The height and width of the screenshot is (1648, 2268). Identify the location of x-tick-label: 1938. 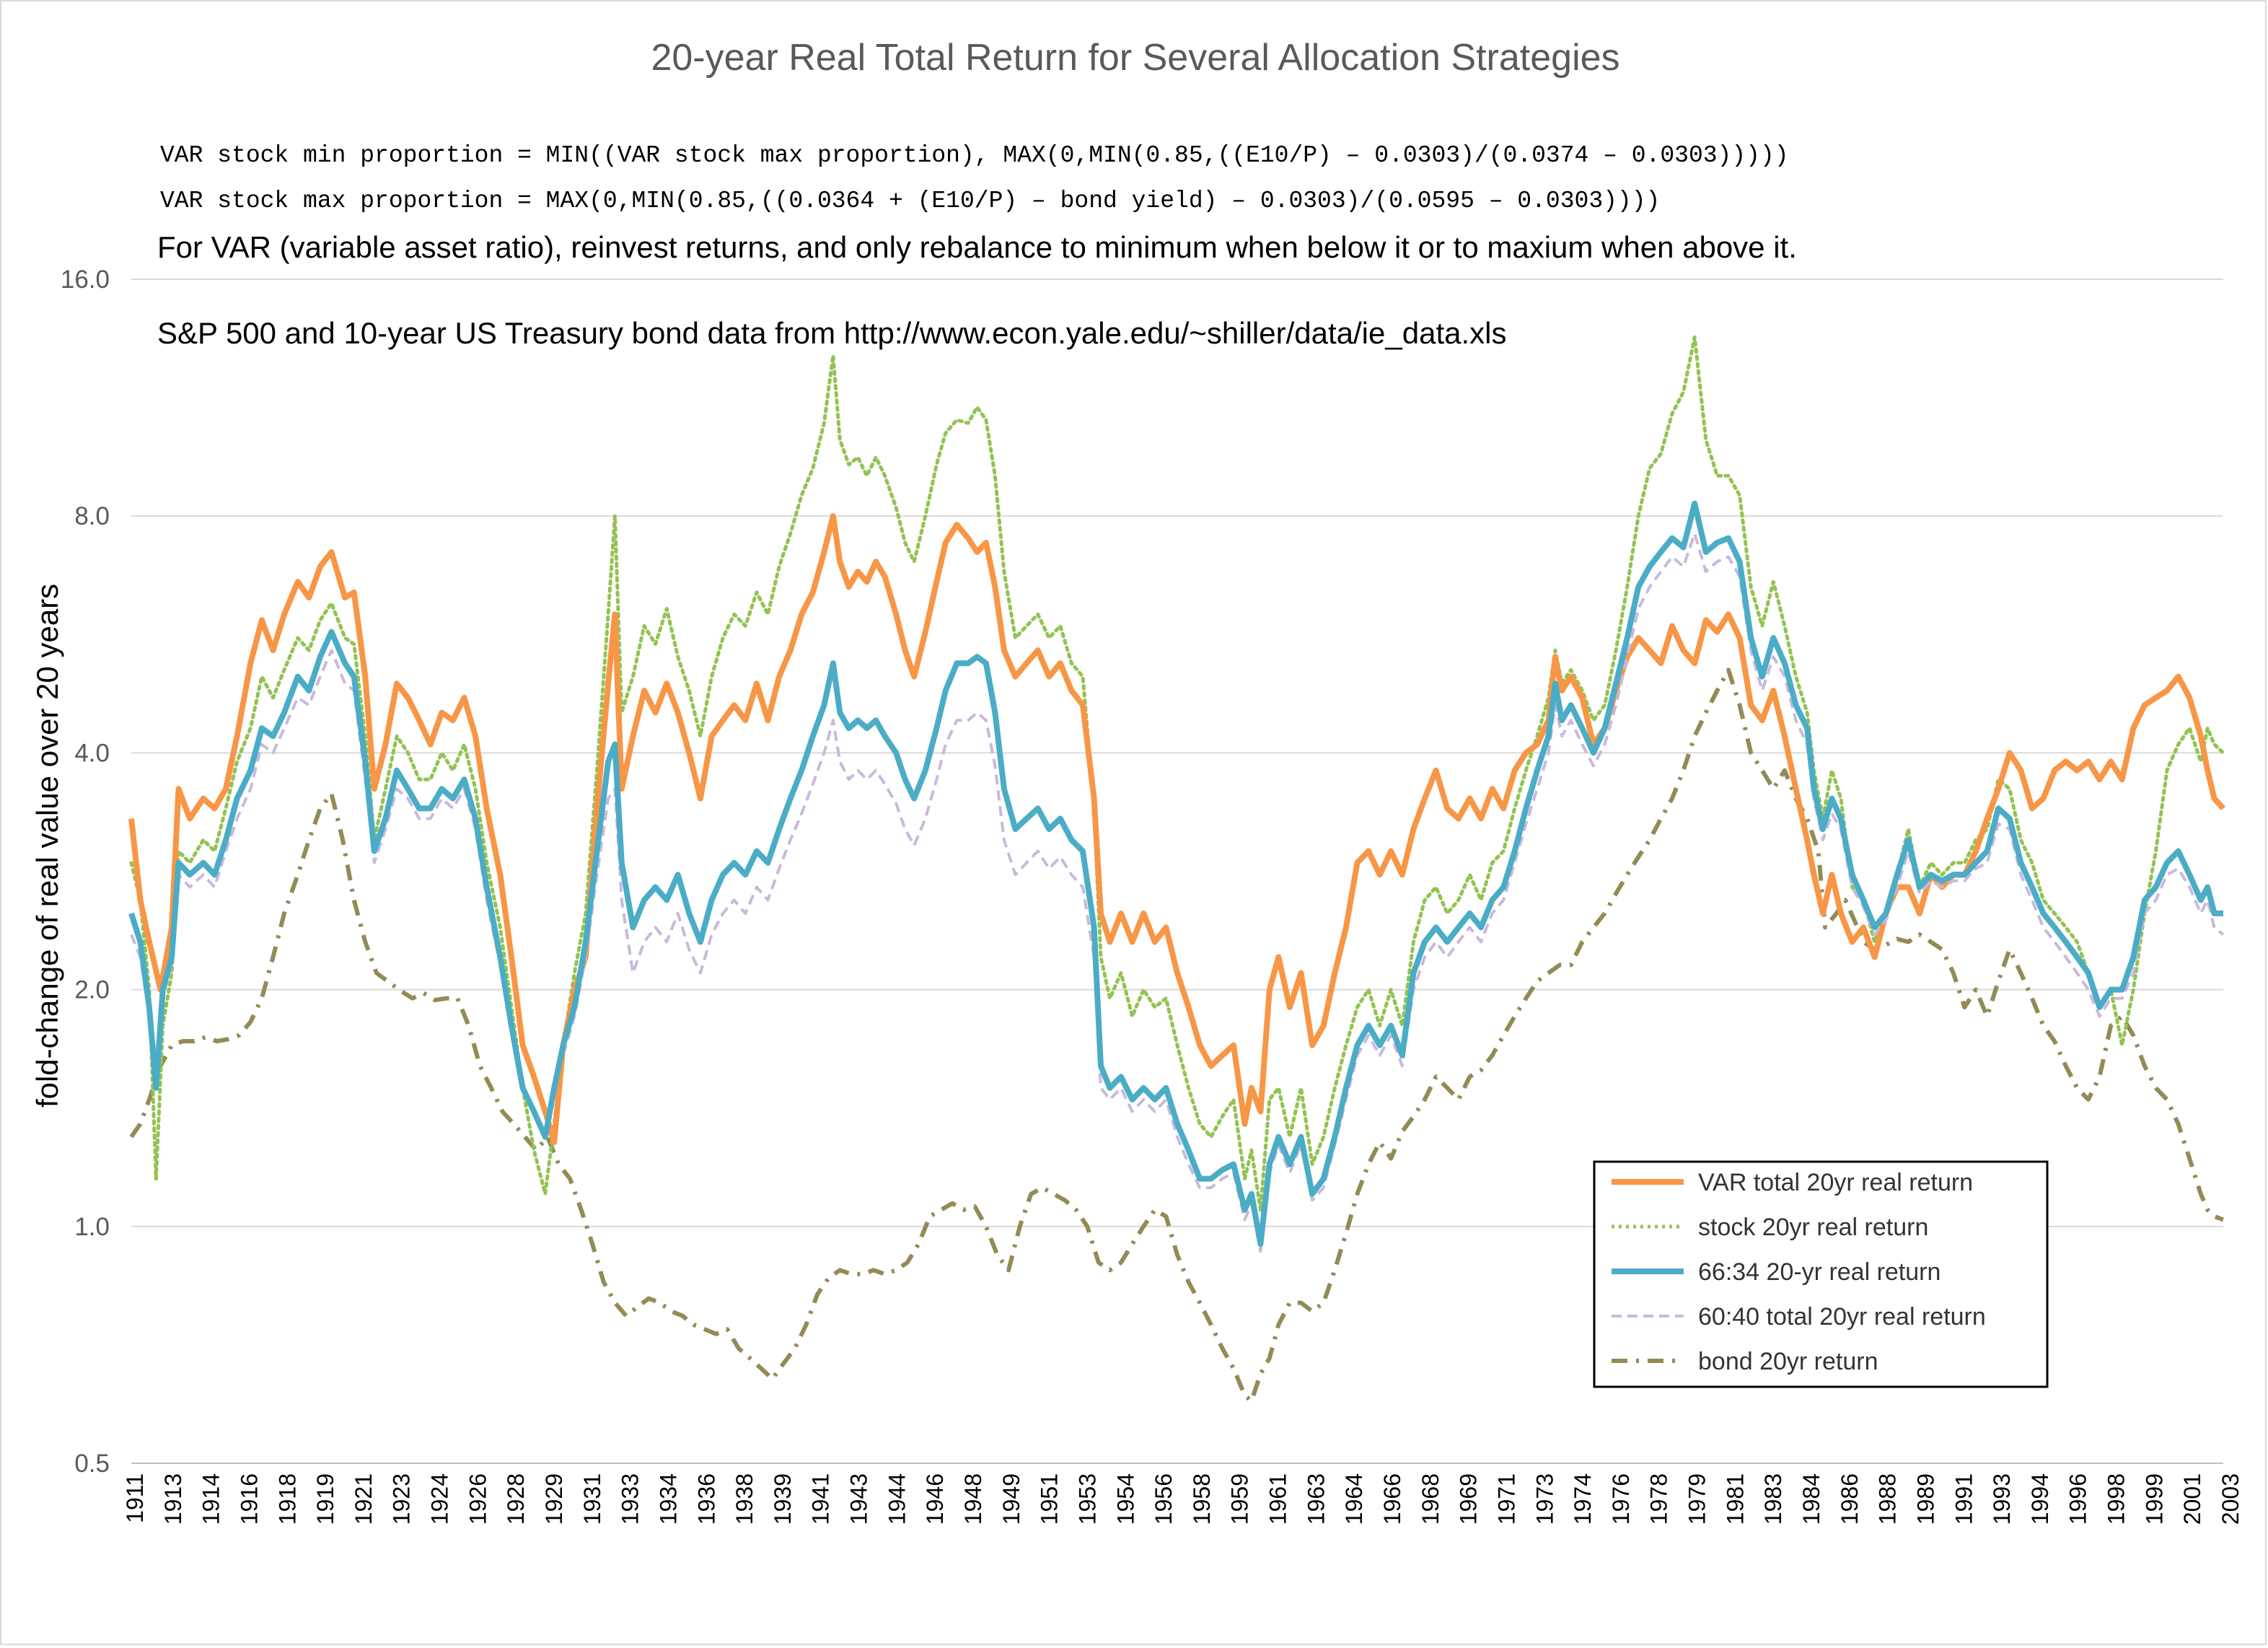
(744, 1499).